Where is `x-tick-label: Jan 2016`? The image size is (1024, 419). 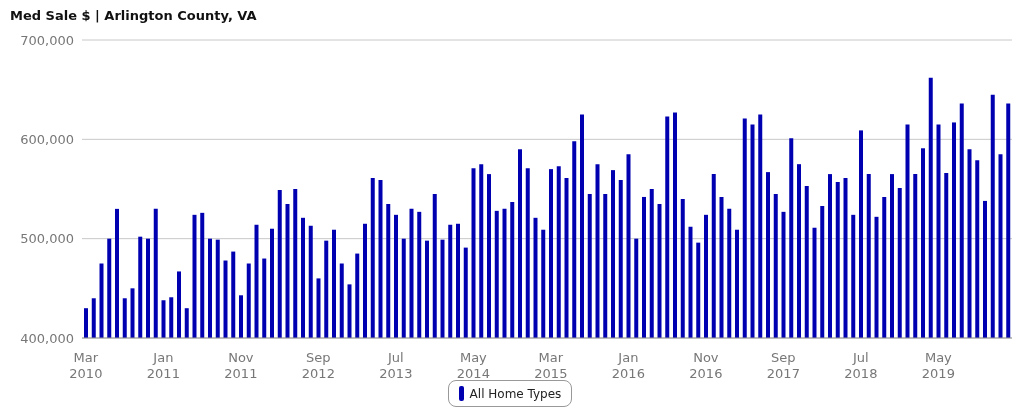 x-tick-label: Jan 2016 is located at coordinates (628, 365).